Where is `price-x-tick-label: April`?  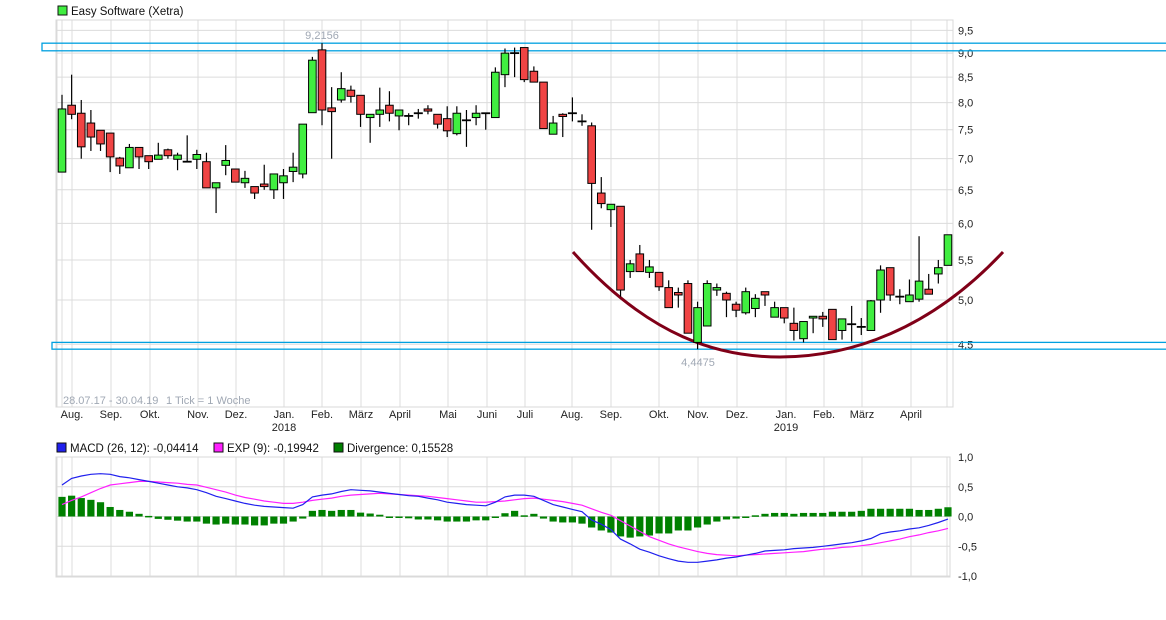 price-x-tick-label: April is located at coordinates (911, 415).